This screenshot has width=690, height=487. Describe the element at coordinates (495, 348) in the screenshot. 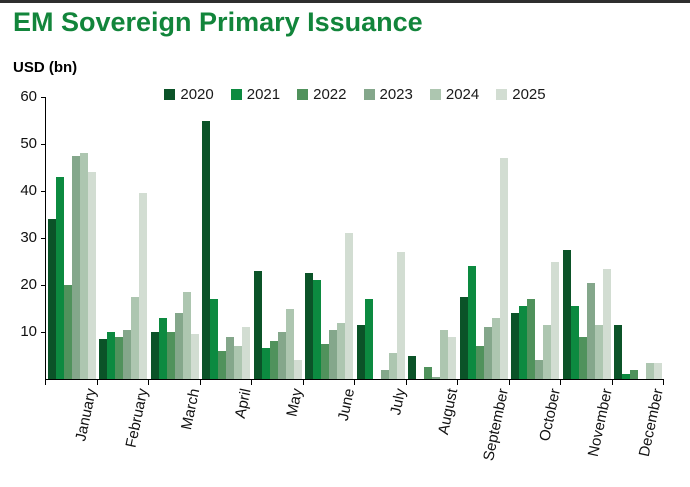

I see `bar-2024-september` at that location.